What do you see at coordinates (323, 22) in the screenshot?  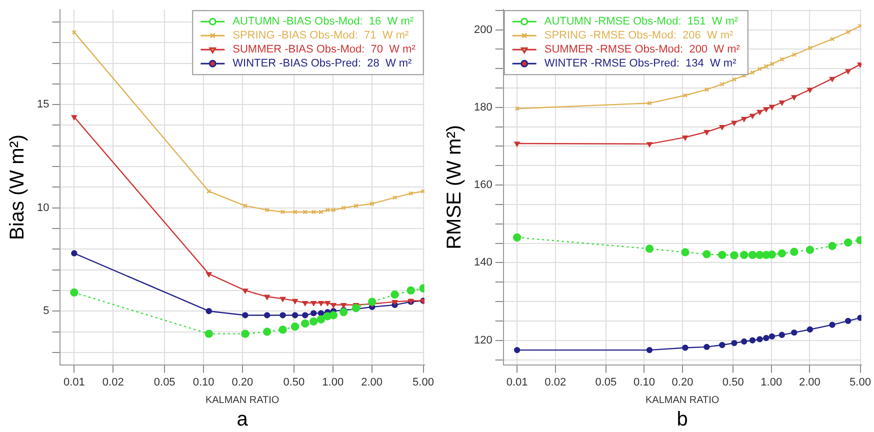 I see `legend-label: AUTUMN -BIAS Obs-Mod: 16 W m²` at bounding box center [323, 22].